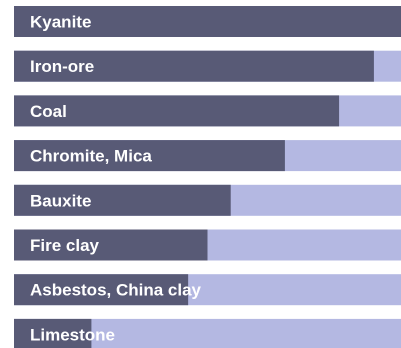 Image resolution: width=401 pixels, height=348 pixels. I want to click on bar-iron-ore, so click(194, 66).